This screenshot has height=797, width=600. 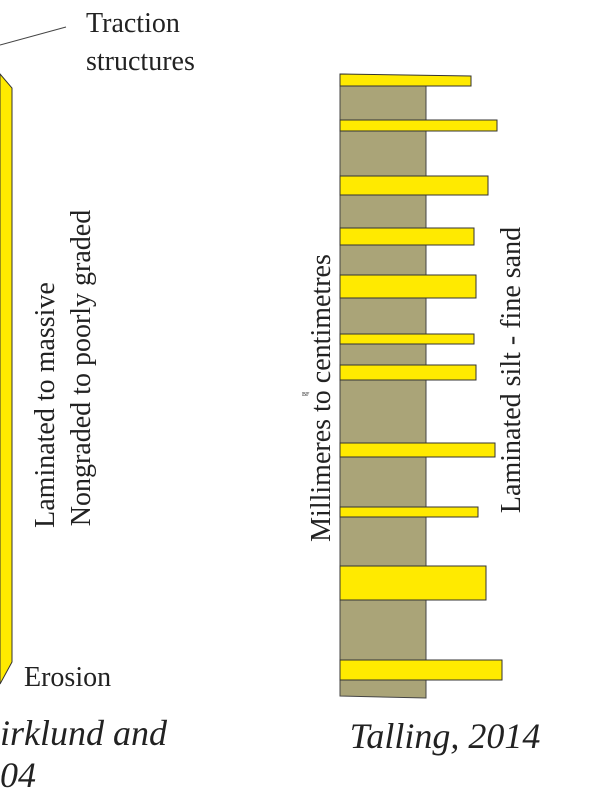 What do you see at coordinates (321, 398) in the screenshot?
I see `thickness-label: Millimeres to centimetres` at bounding box center [321, 398].